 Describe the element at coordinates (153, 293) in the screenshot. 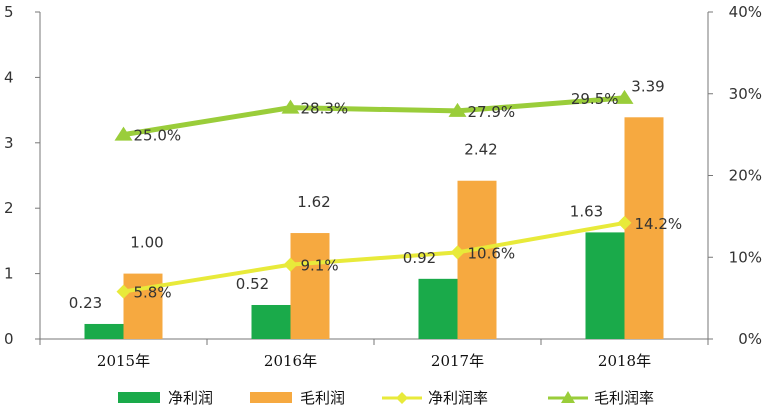

I see `line-value-label: 5.8%` at that location.